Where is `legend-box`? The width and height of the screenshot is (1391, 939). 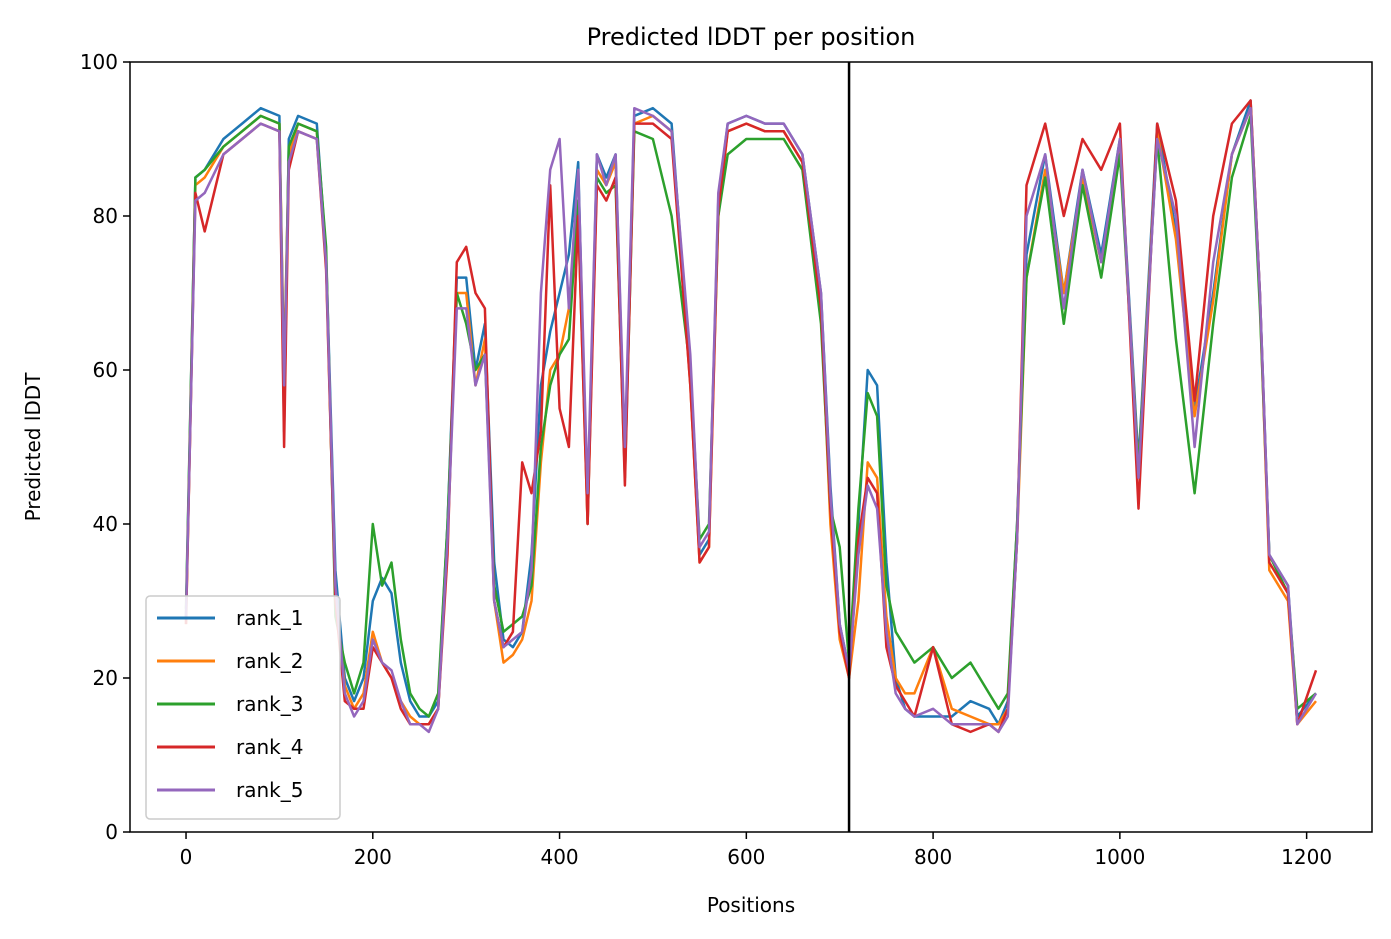 legend-box is located at coordinates (243, 707).